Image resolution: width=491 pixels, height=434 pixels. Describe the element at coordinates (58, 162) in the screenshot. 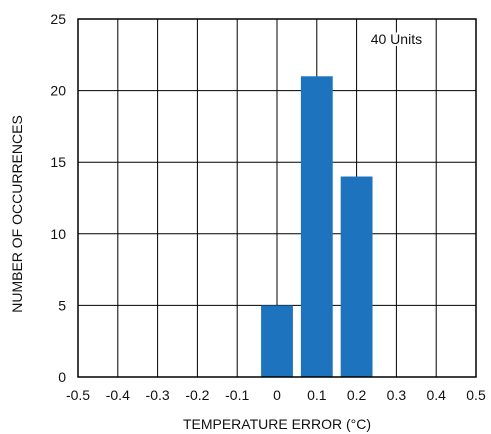

I see `y-tick-label: 15` at that location.